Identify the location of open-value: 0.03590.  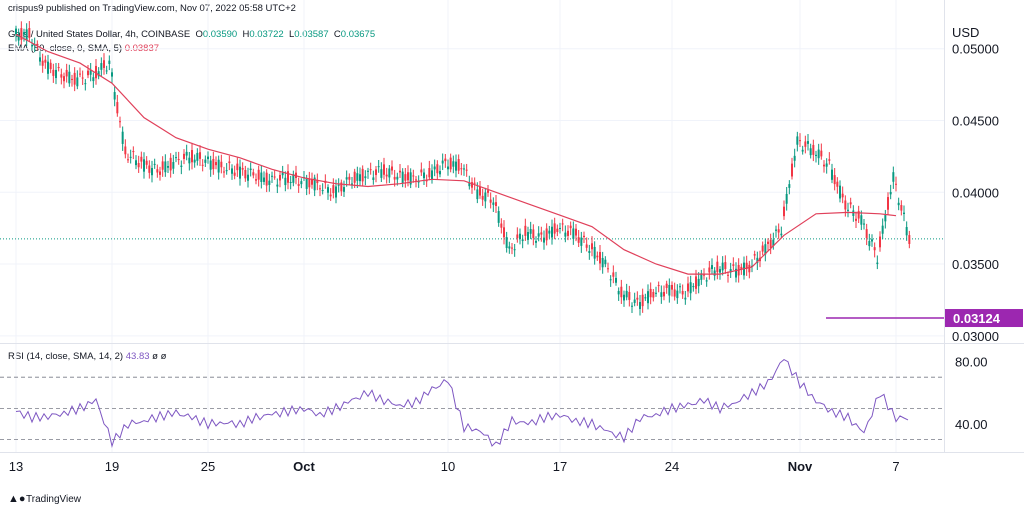
(220, 34).